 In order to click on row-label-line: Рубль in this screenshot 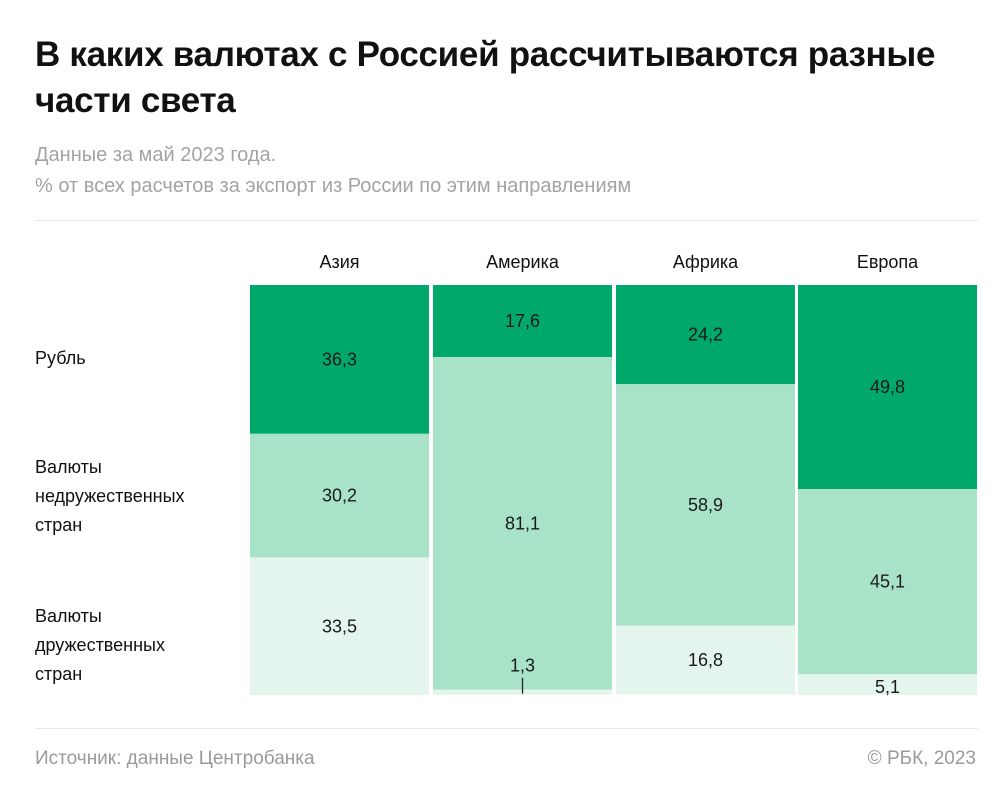, I will do `click(60, 358)`.